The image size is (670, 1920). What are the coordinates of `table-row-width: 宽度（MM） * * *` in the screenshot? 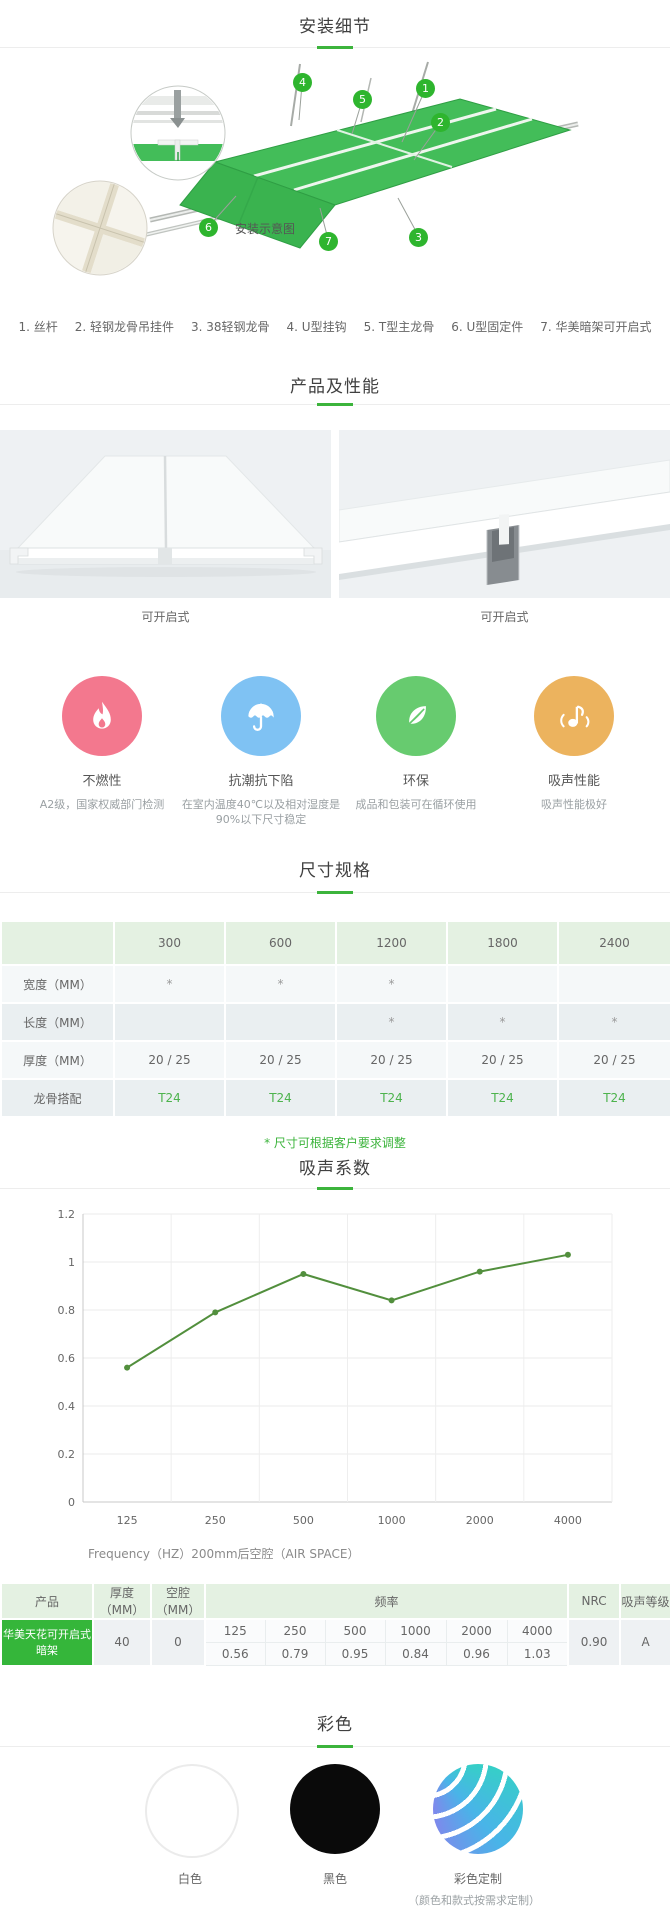 It's located at (335, 984).